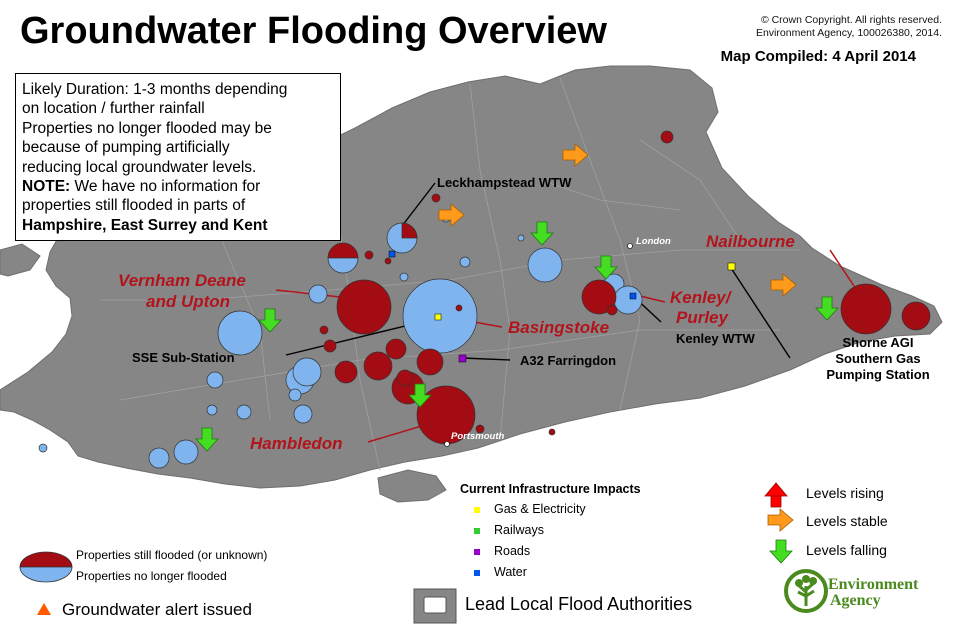  Describe the element at coordinates (575, 155) in the screenshot. I see `arrow-stable-north` at that location.